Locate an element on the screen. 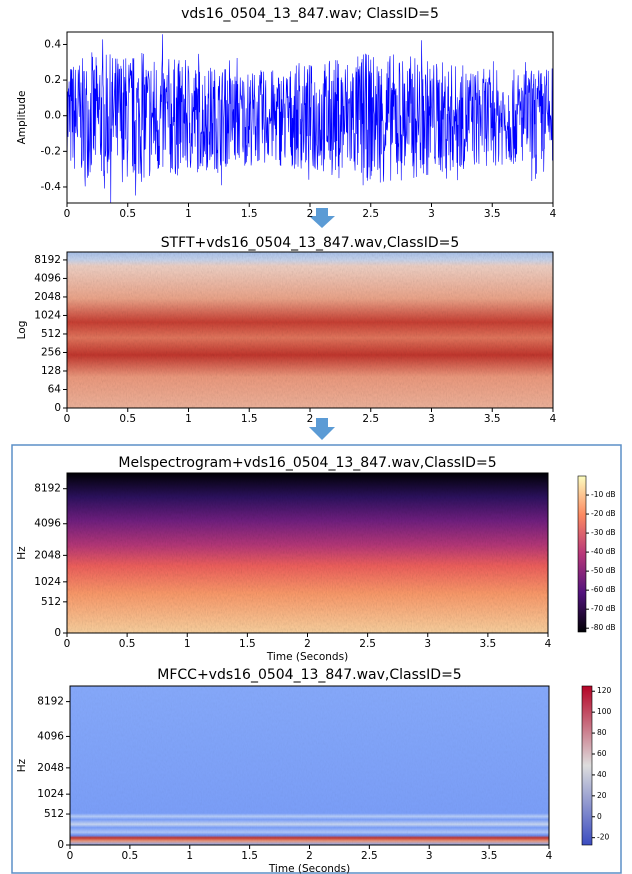 Image resolution: width=632 pixels, height=874 pixels. y-tick-label: 0.4 is located at coordinates (52, 44).